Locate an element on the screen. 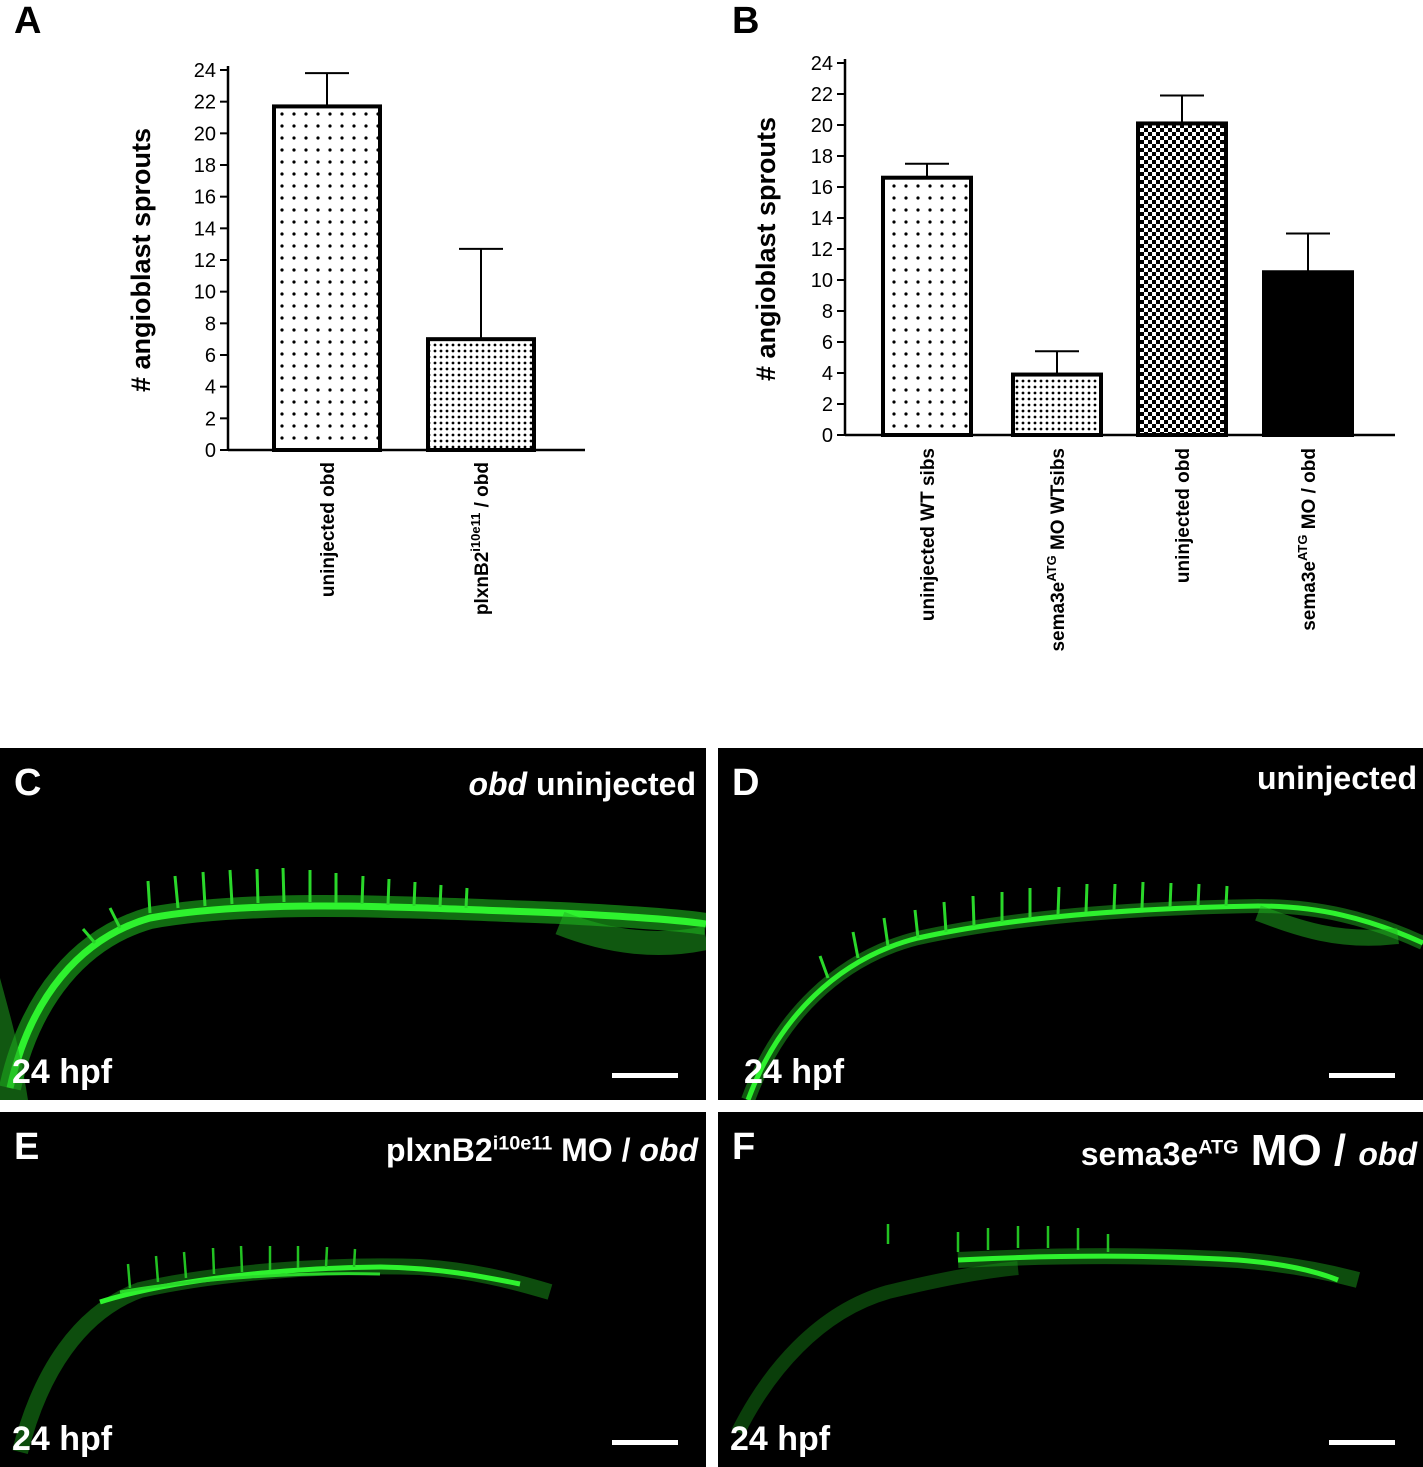  panel-letter-e: E is located at coordinates (27, 1147).